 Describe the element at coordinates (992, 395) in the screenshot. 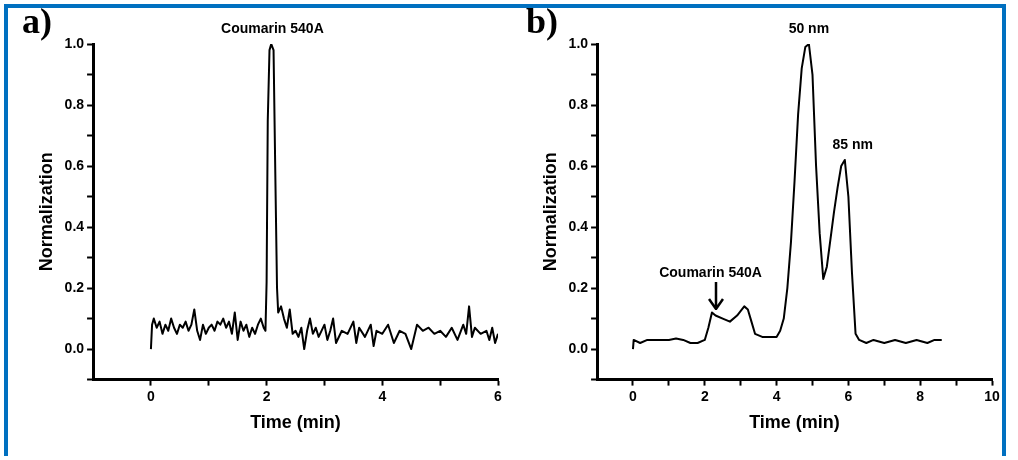

I see `x-tick-label: 10` at that location.